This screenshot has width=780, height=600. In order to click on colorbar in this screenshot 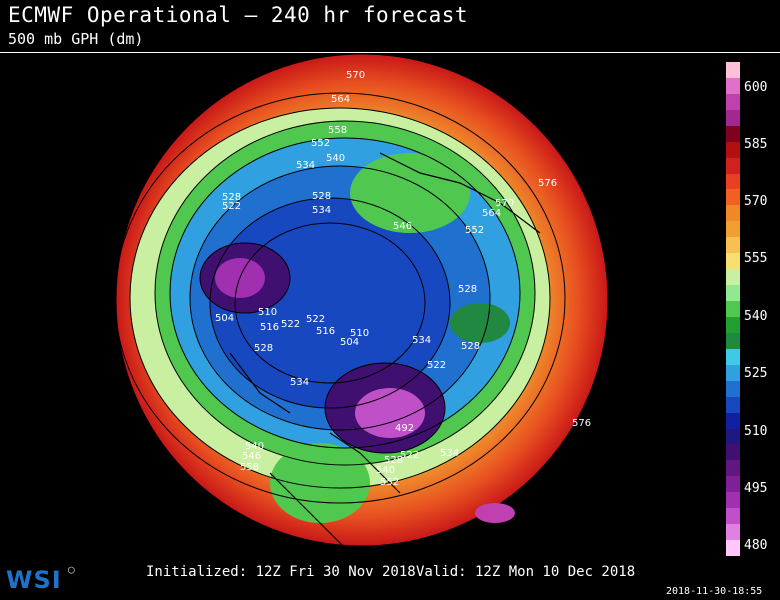, I will do `click(733, 309)`.